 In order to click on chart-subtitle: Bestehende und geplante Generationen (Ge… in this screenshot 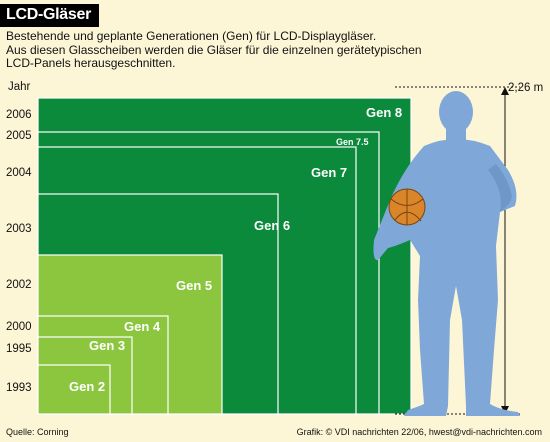, I will do `click(214, 49)`.